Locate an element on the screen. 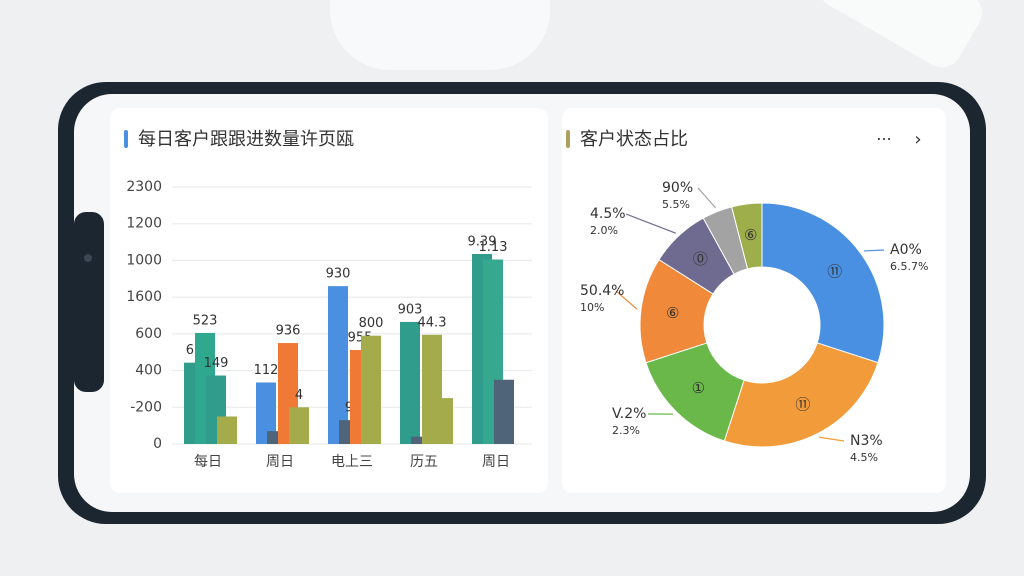 The width and height of the screenshot is (1024, 576). bar-text: 9 is located at coordinates (349, 408).